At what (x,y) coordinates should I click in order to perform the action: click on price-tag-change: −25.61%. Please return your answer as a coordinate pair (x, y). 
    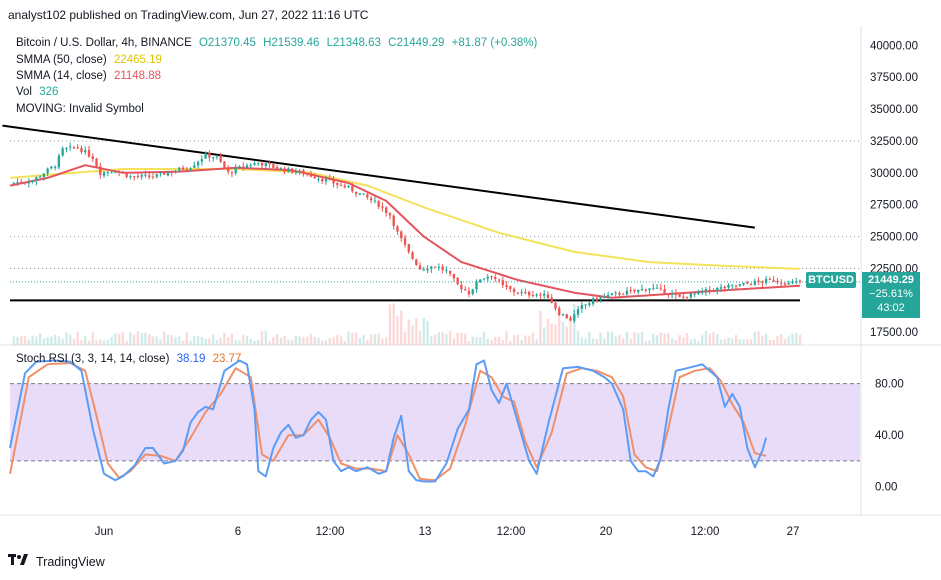
    Looking at the image, I should click on (891, 294).